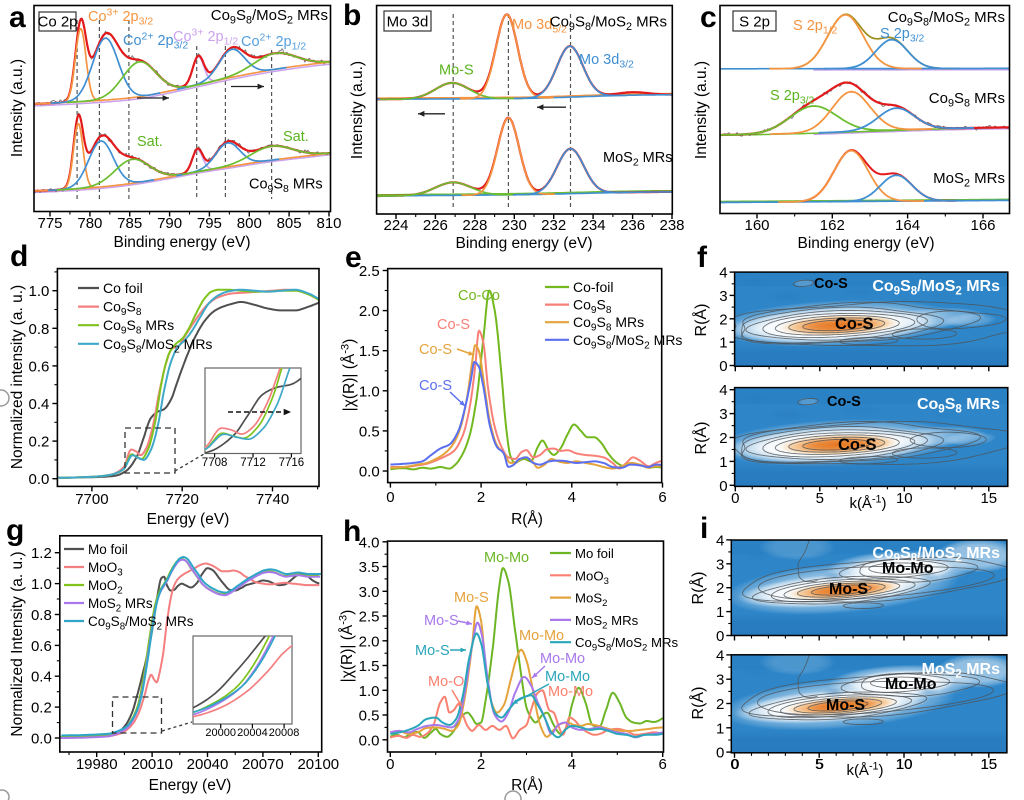 This screenshot has height=800, width=1024. I want to click on svg-text: 795, so click(209, 223).